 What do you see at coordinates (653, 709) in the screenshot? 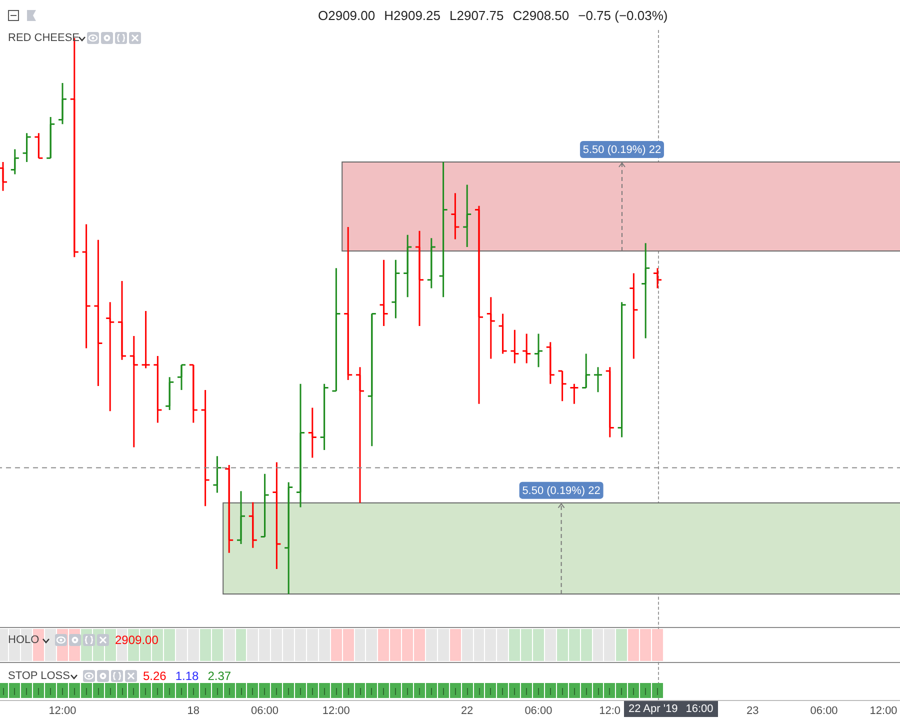
I see `text: 22 Apr '19` at bounding box center [653, 709].